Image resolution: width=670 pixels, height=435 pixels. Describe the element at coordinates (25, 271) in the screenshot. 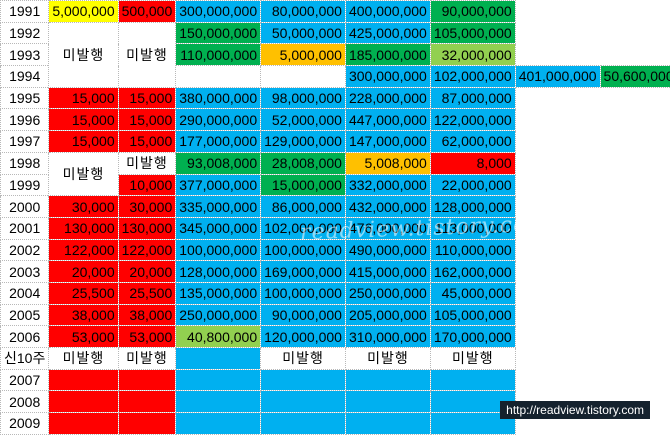

I see `year-cell: 2003` at that location.